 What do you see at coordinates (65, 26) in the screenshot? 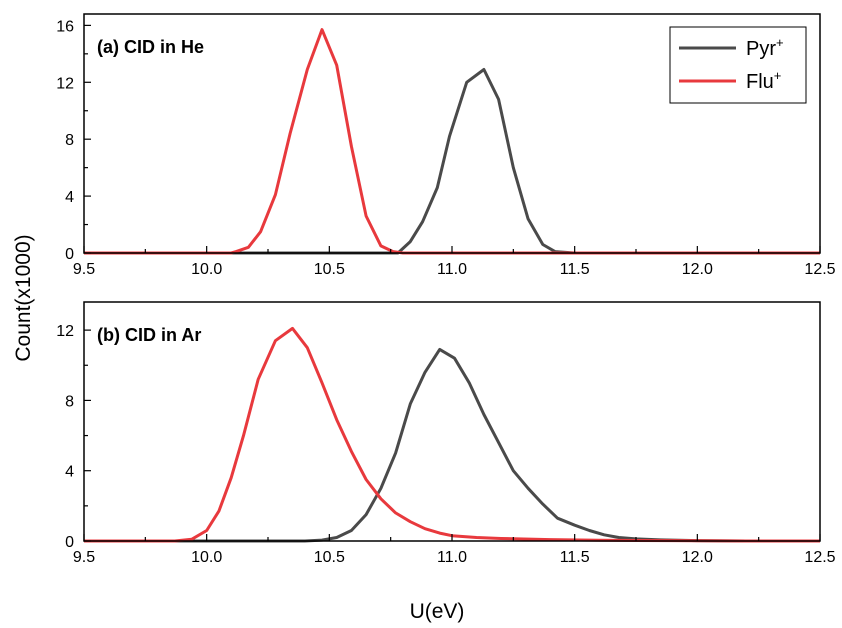
I see `y-tick-label: 16` at bounding box center [65, 26].